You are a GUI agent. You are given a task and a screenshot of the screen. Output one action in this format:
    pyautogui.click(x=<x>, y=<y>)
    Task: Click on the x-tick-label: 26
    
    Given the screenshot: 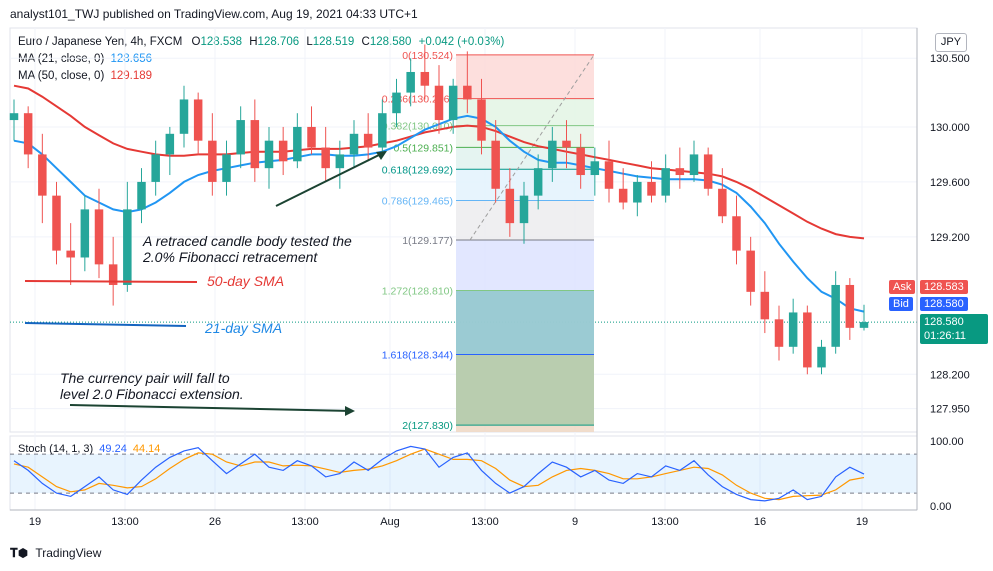 What is the action you would take?
    pyautogui.click(x=215, y=522)
    